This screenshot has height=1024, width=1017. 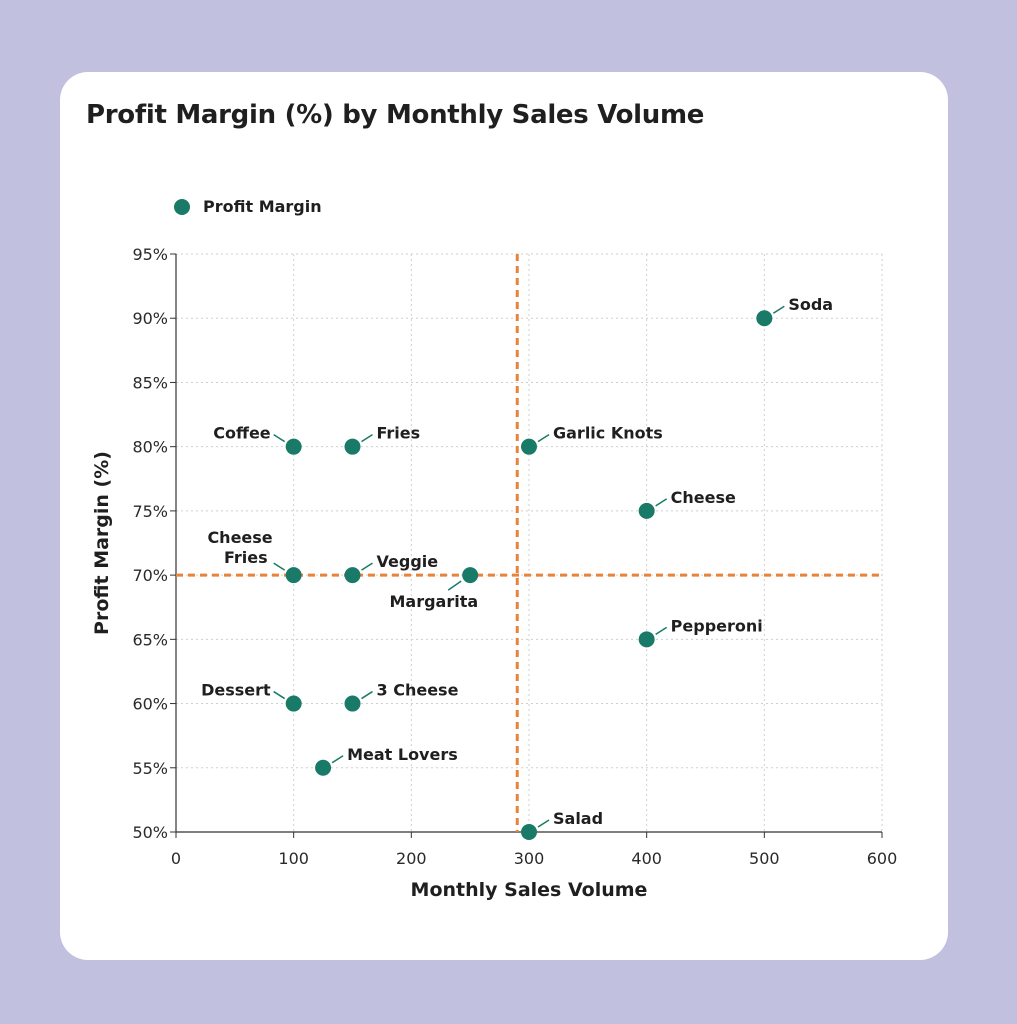 I want to click on x-tick-label: 100, so click(x=293, y=858).